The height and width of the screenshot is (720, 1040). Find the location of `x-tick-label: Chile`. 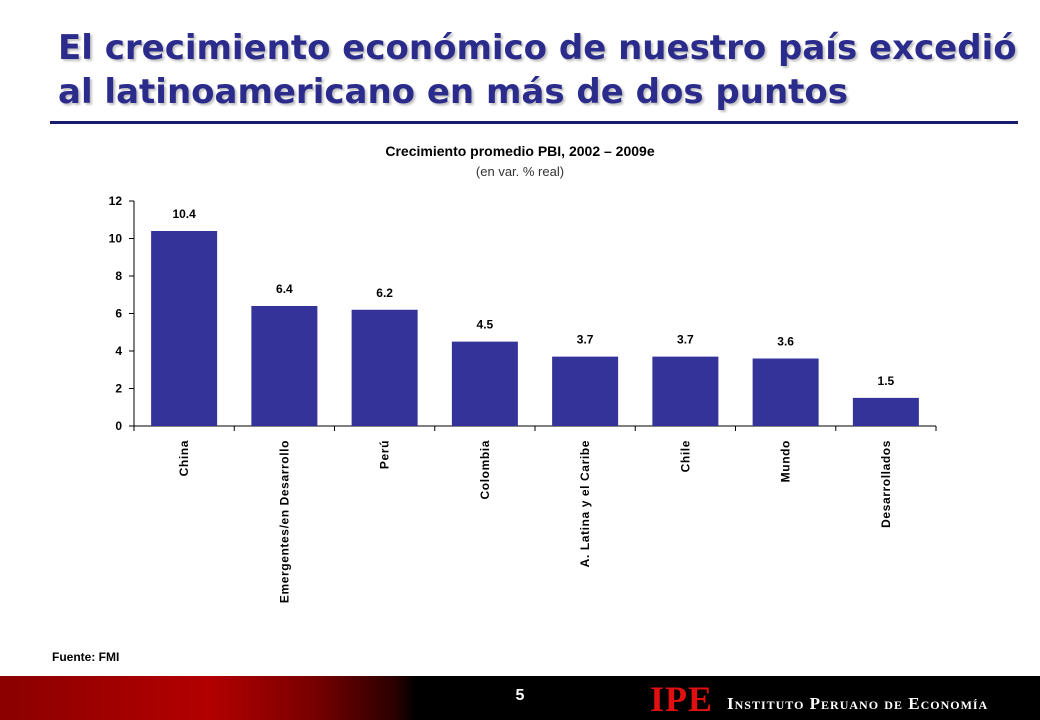

x-tick-label: Chile is located at coordinates (685, 456).